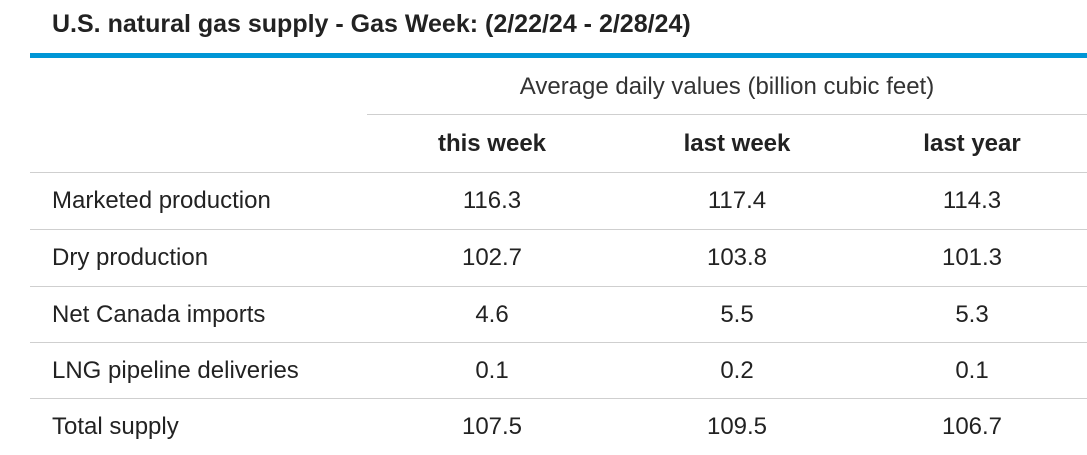 This screenshot has height=455, width=1087. I want to click on title-accent-rule, so click(558, 55).